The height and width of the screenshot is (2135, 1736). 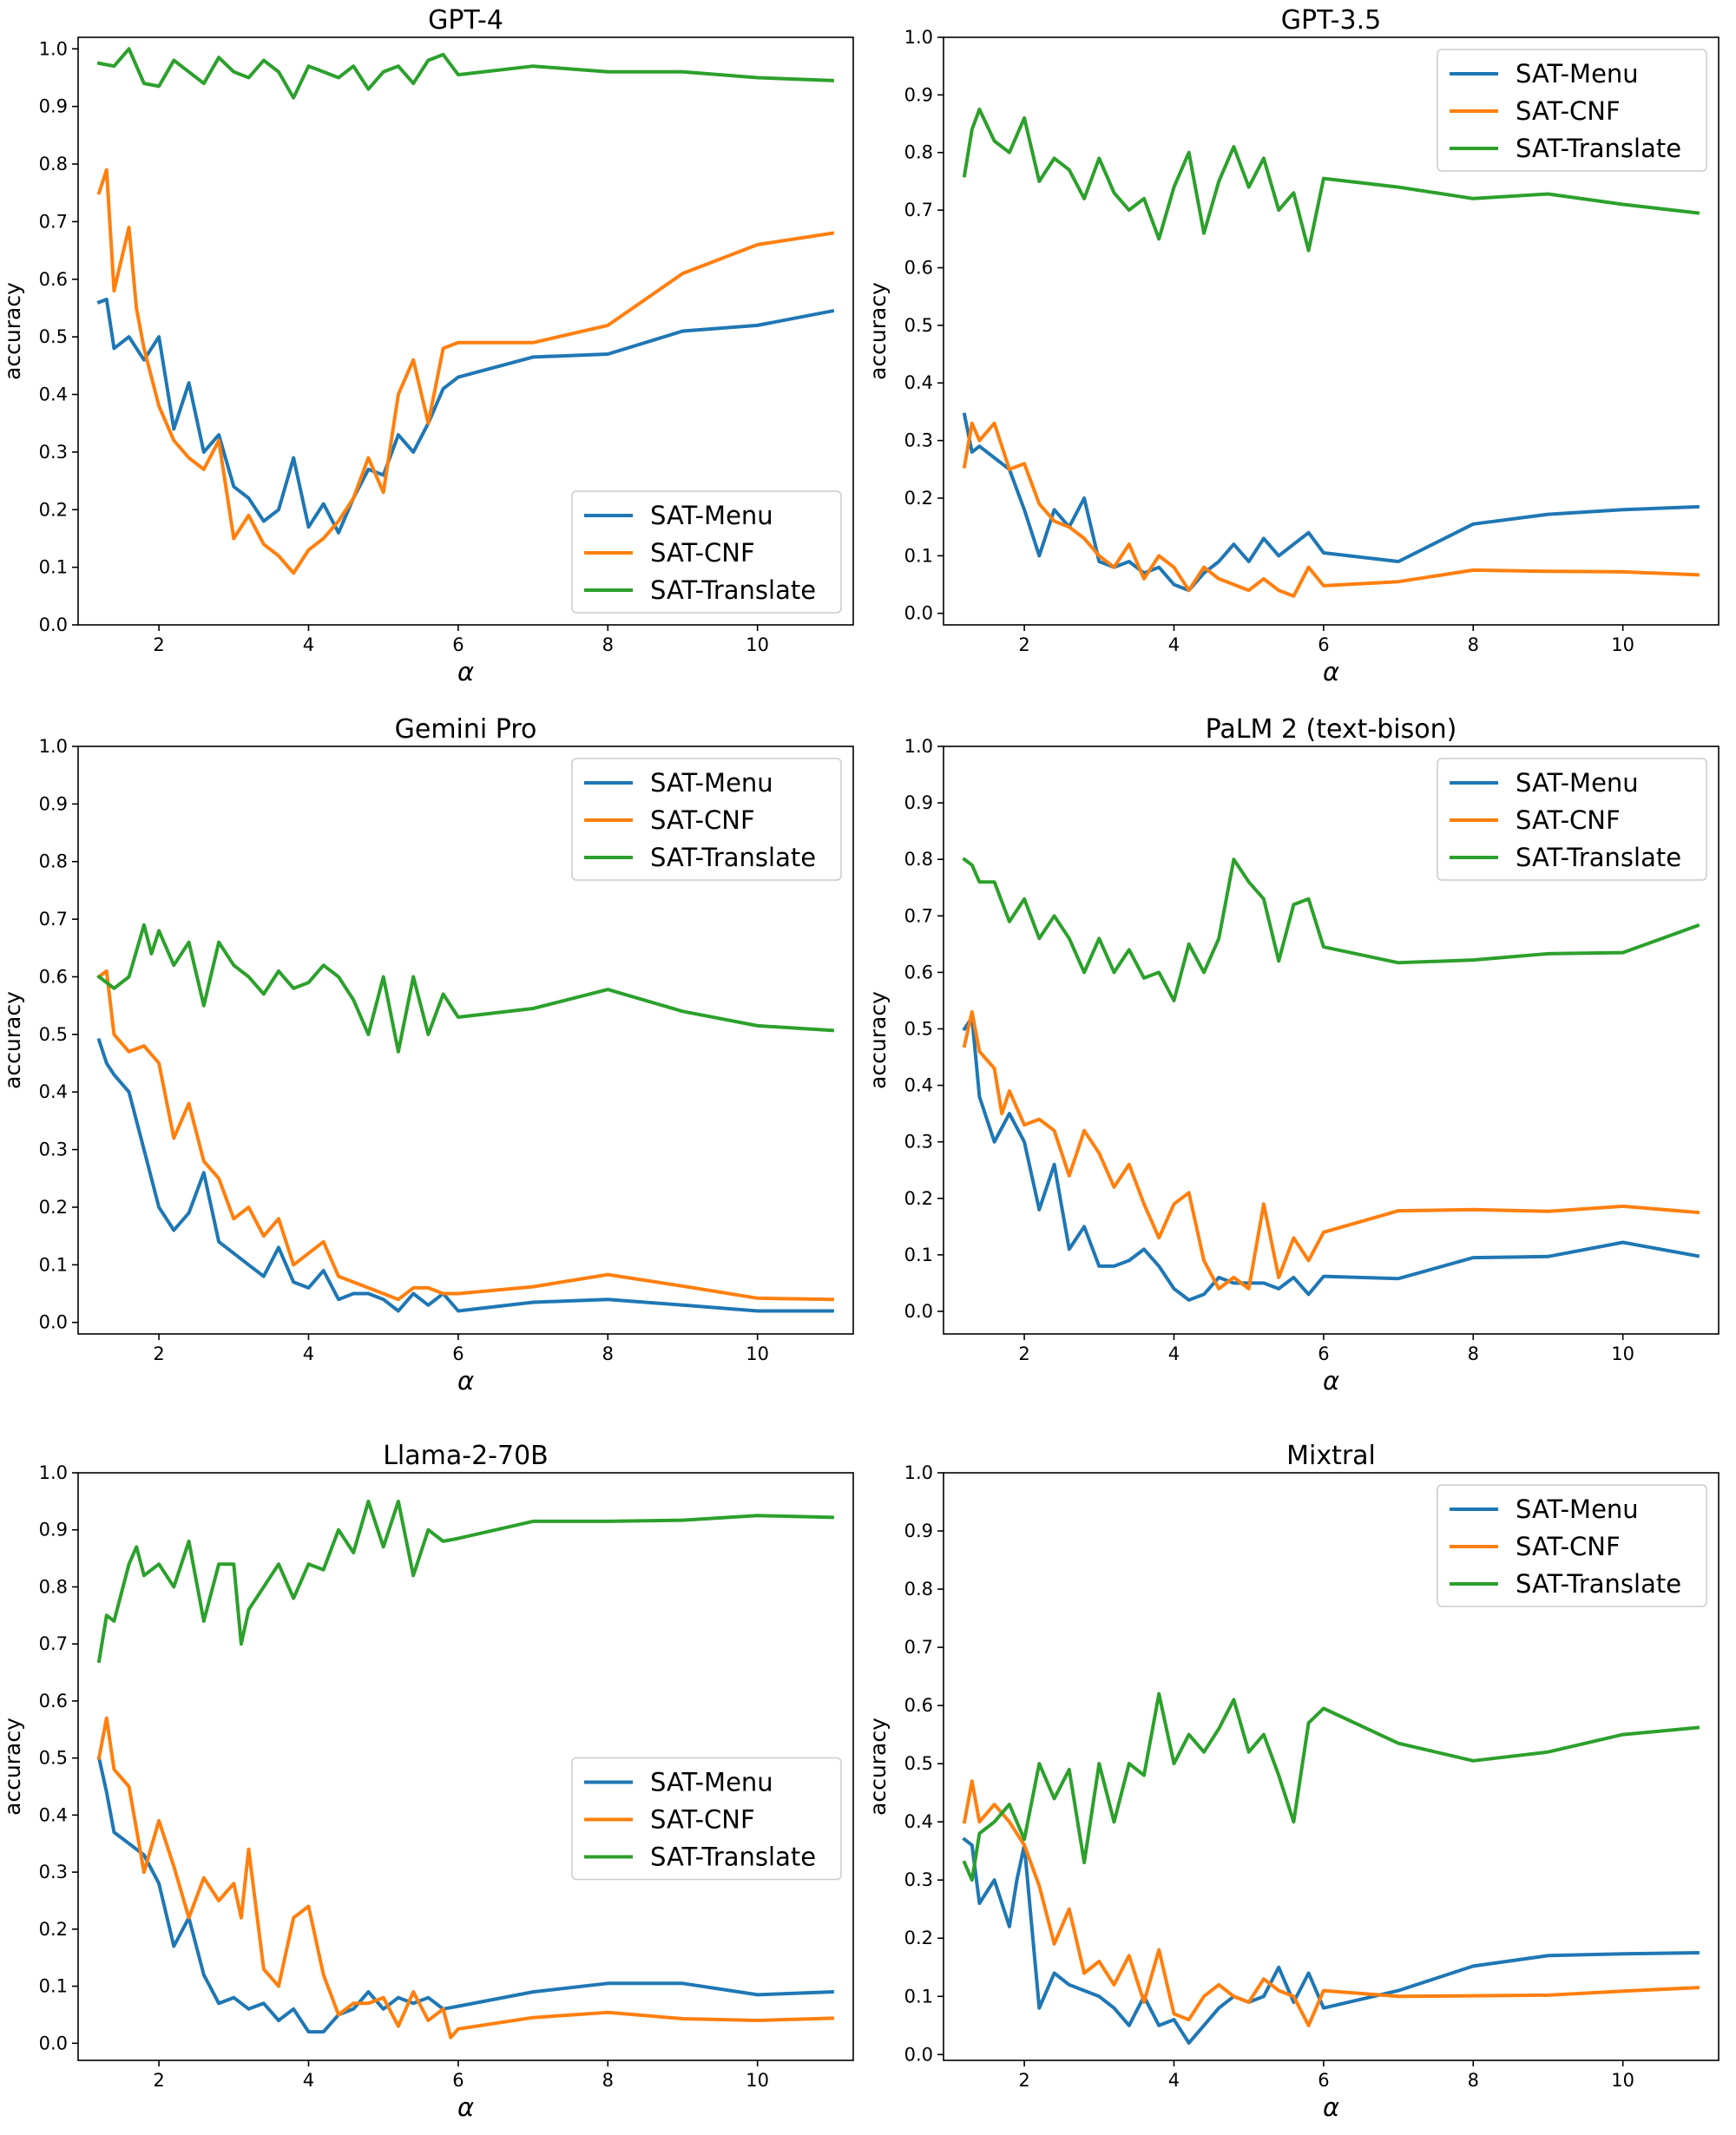 I want to click on legend-entry-sat-translate: SAT-Translate, so click(x=733, y=590).